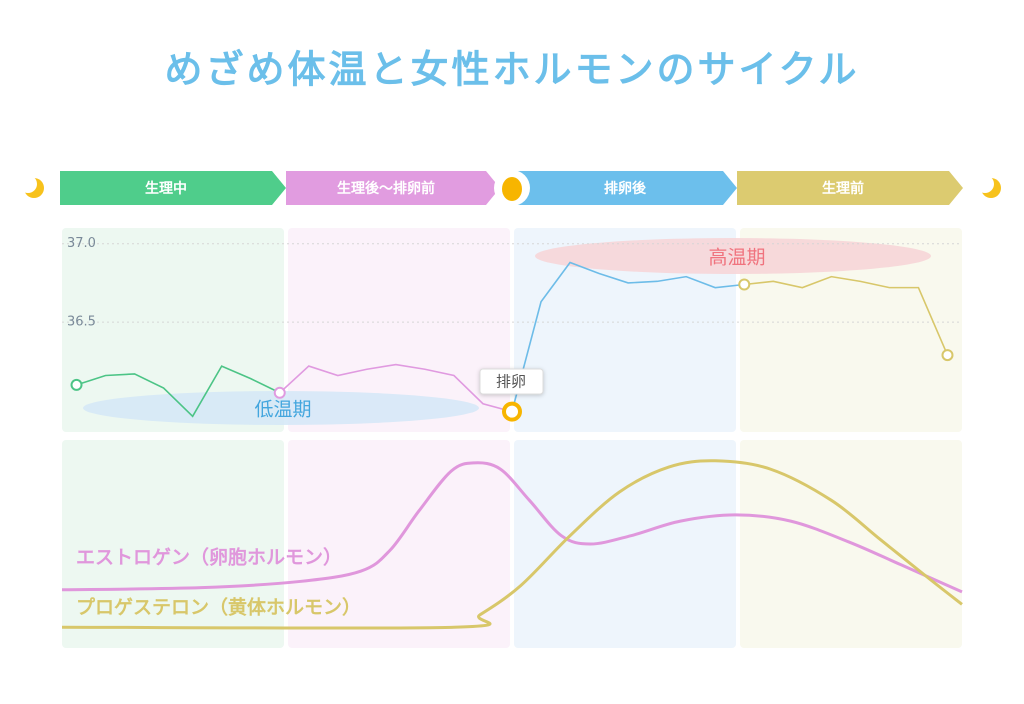  I want to click on annotation: 低温期, so click(282, 410).